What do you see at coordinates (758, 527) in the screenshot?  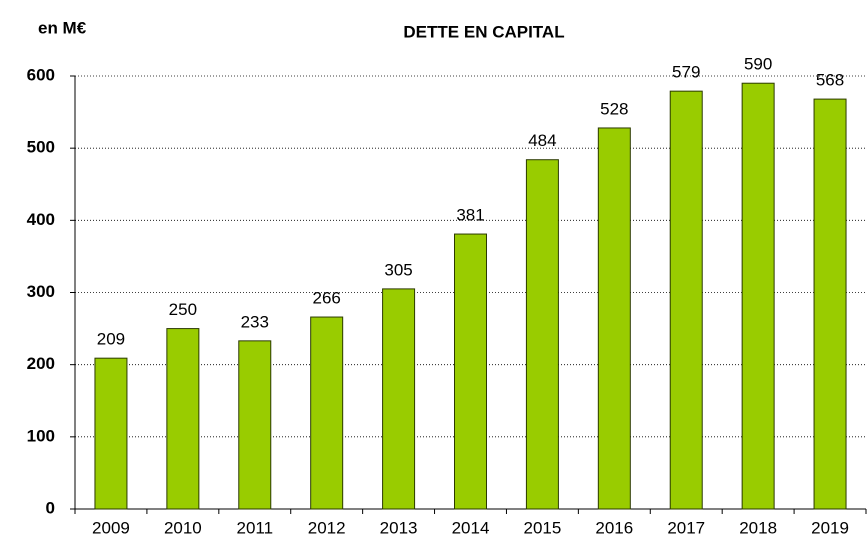 I see `x-tick-label: 2018` at bounding box center [758, 527].